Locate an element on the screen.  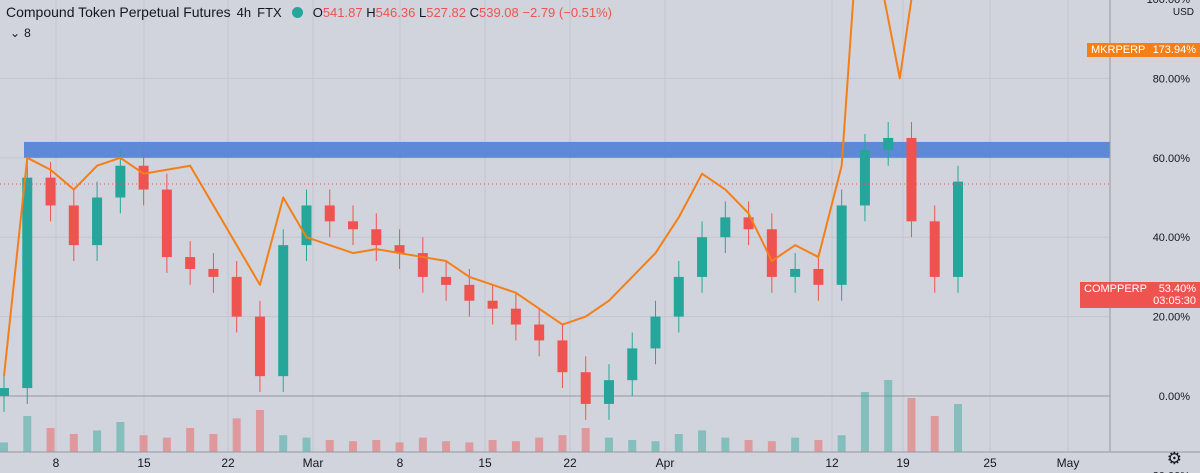
interval-label: 4h is located at coordinates (244, 12).